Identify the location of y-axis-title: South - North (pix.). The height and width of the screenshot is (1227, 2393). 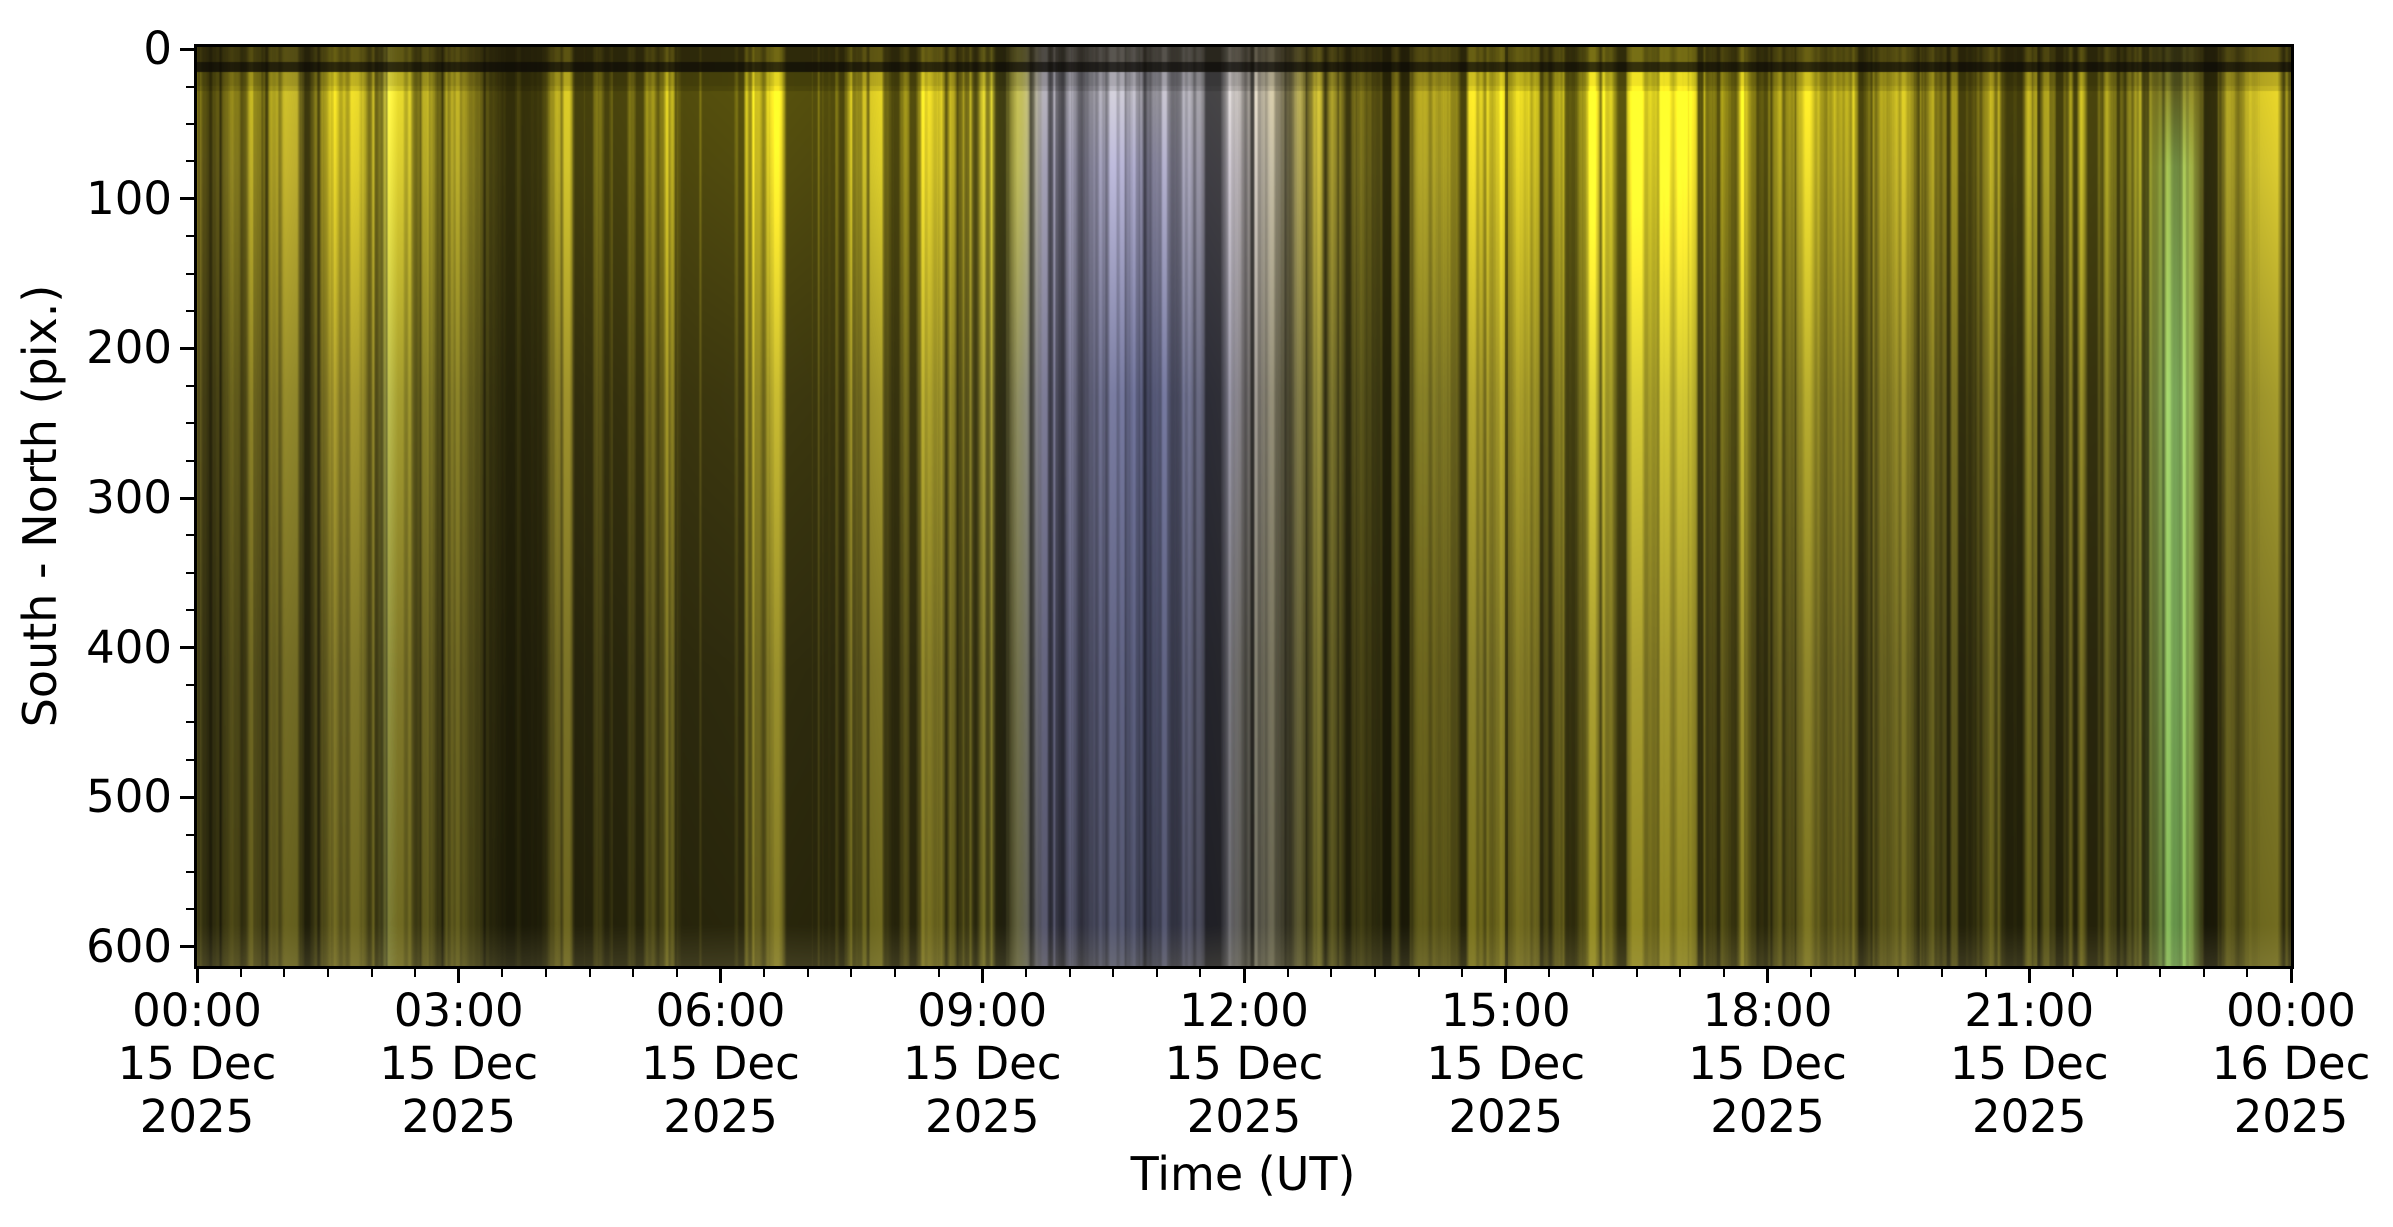
(40, 506).